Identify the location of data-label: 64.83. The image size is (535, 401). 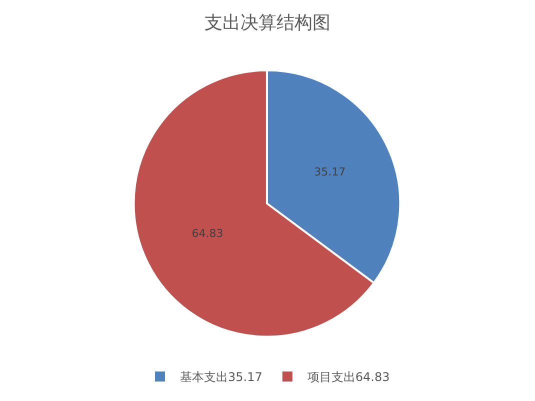
(208, 233).